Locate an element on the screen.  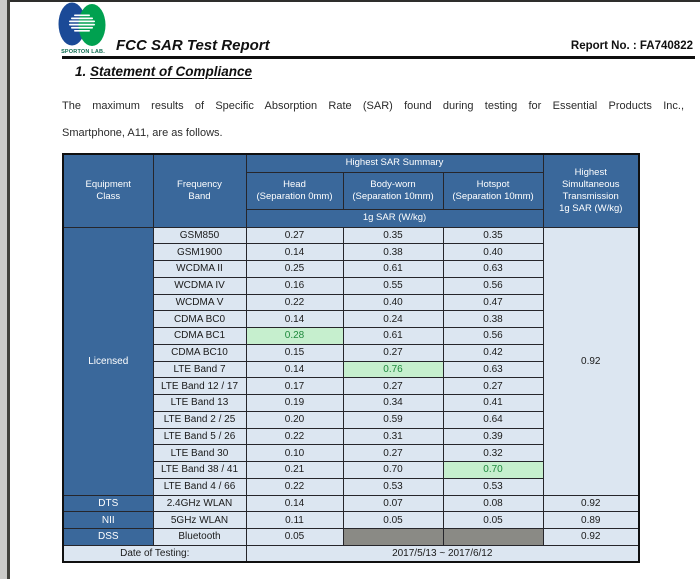
not-tested-cell is located at coordinates (493, 537).